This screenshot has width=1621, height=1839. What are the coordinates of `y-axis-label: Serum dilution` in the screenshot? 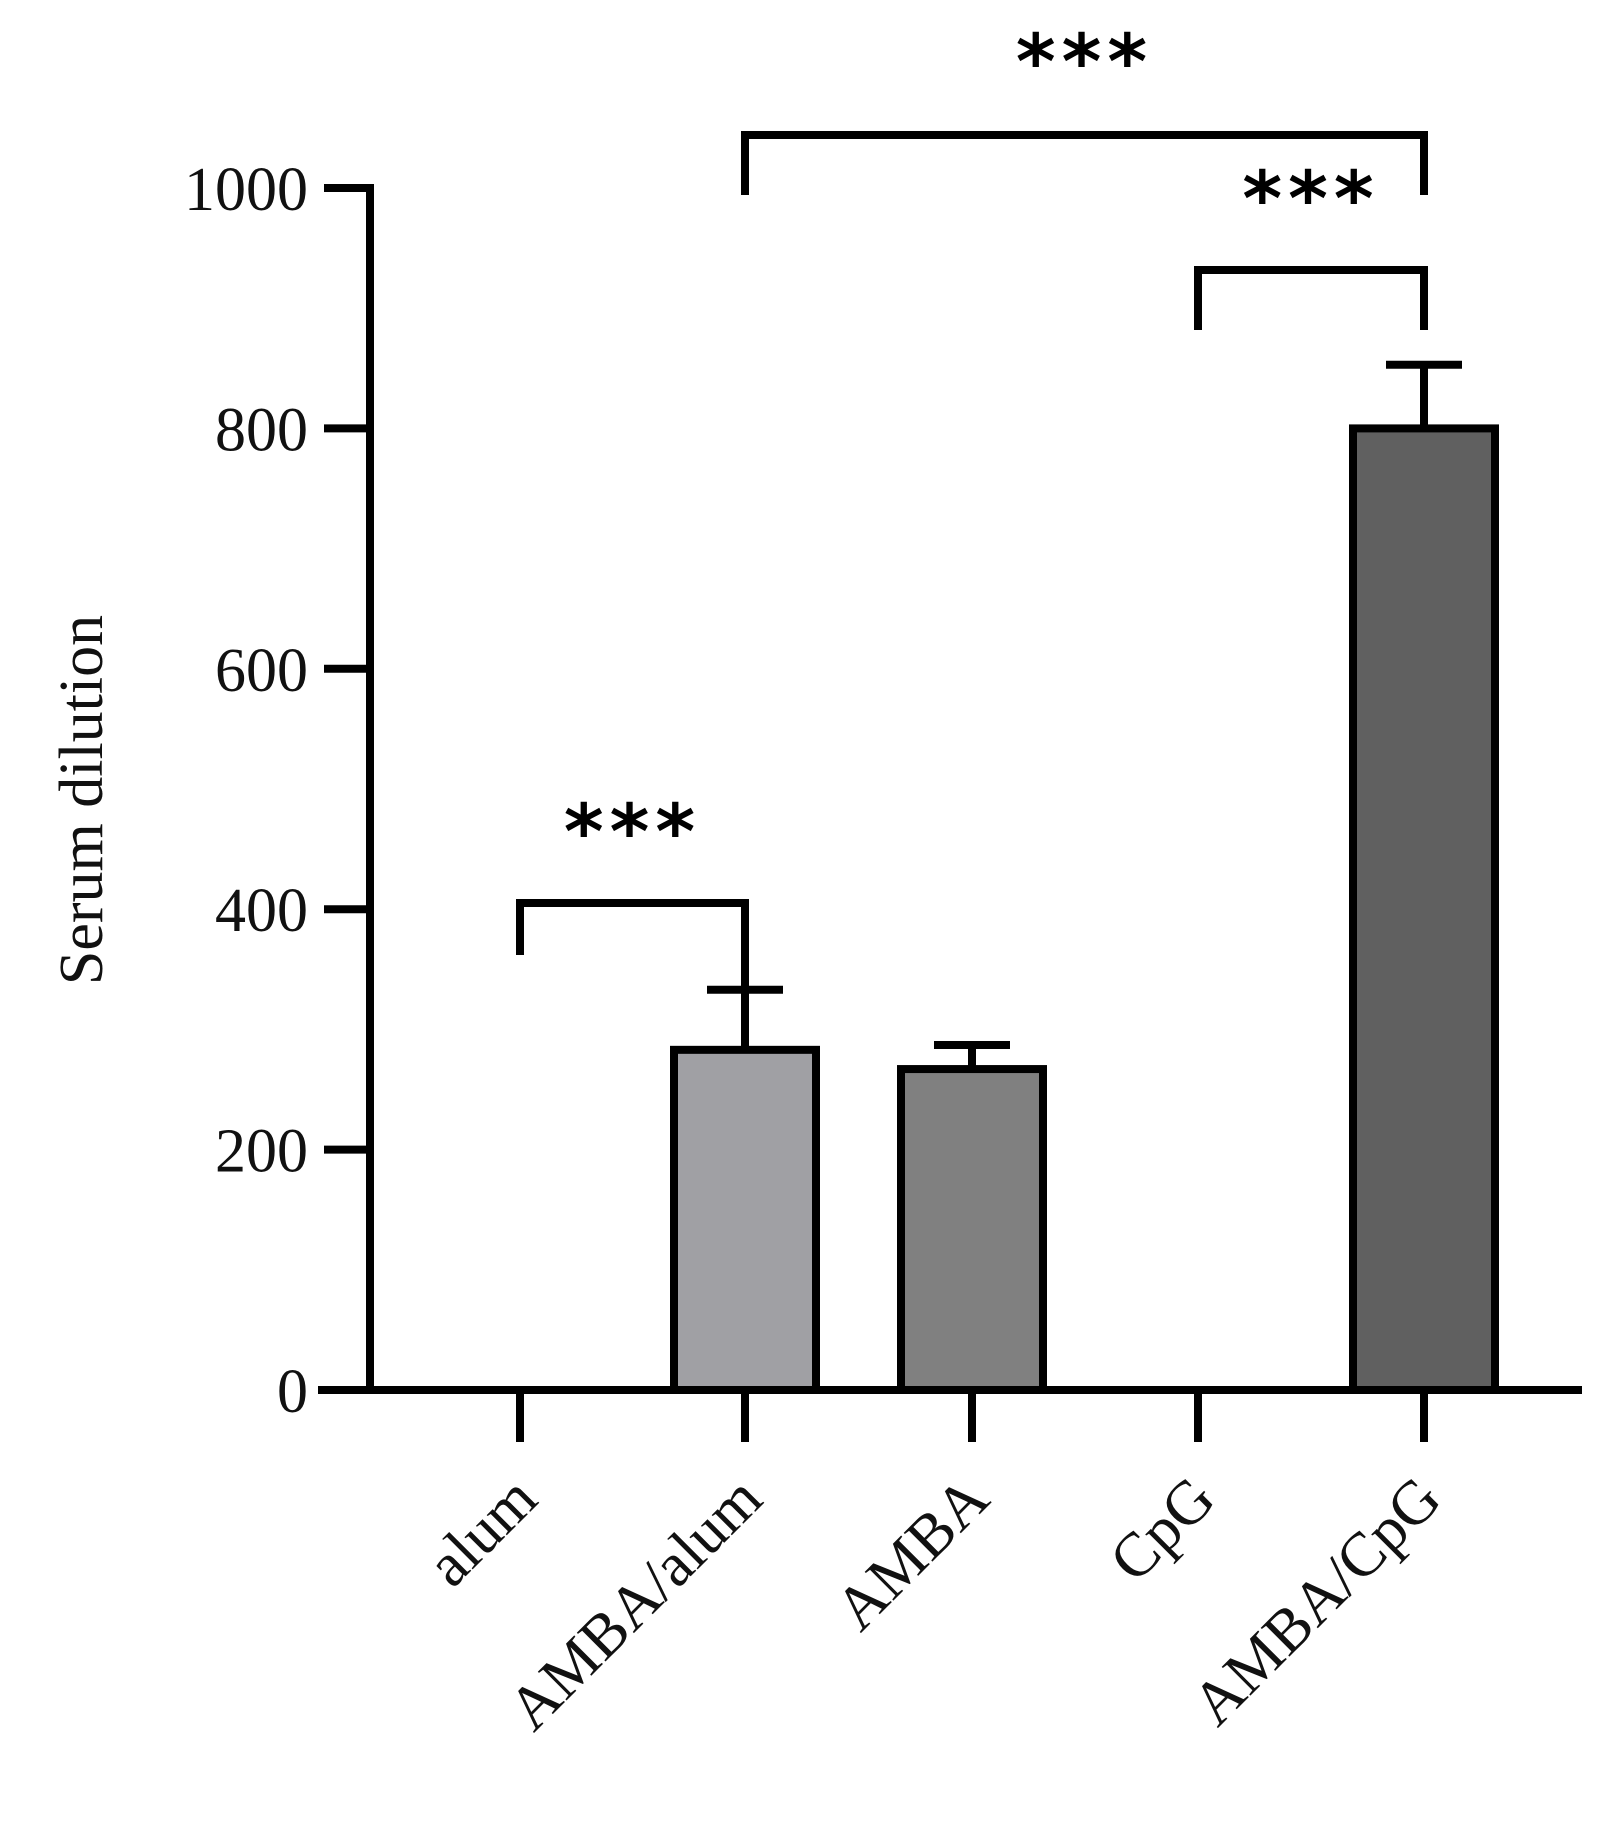 It's located at (82, 800).